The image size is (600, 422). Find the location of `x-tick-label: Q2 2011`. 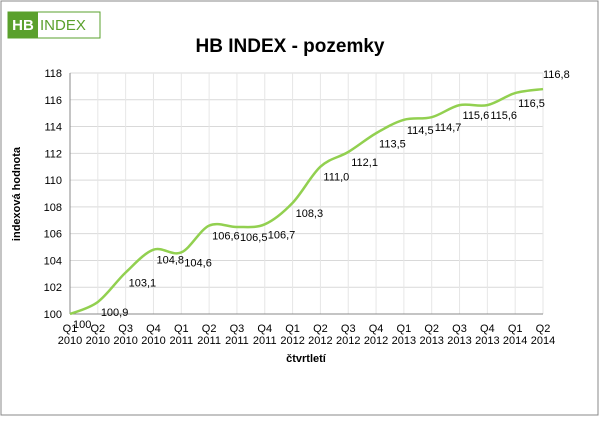

x-tick-label: Q2 2011 is located at coordinates (209, 335).